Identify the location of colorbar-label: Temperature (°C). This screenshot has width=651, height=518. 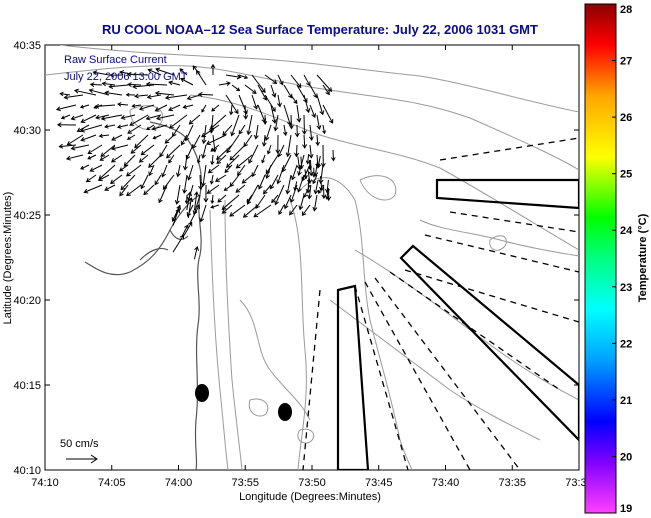
(643, 257).